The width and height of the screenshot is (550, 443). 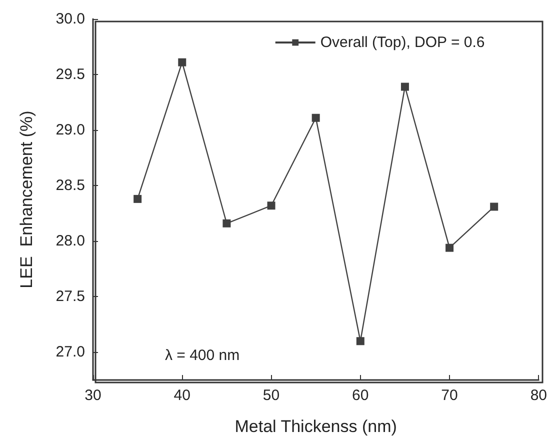 What do you see at coordinates (93, 395) in the screenshot?
I see `x-tick-label: 30` at bounding box center [93, 395].